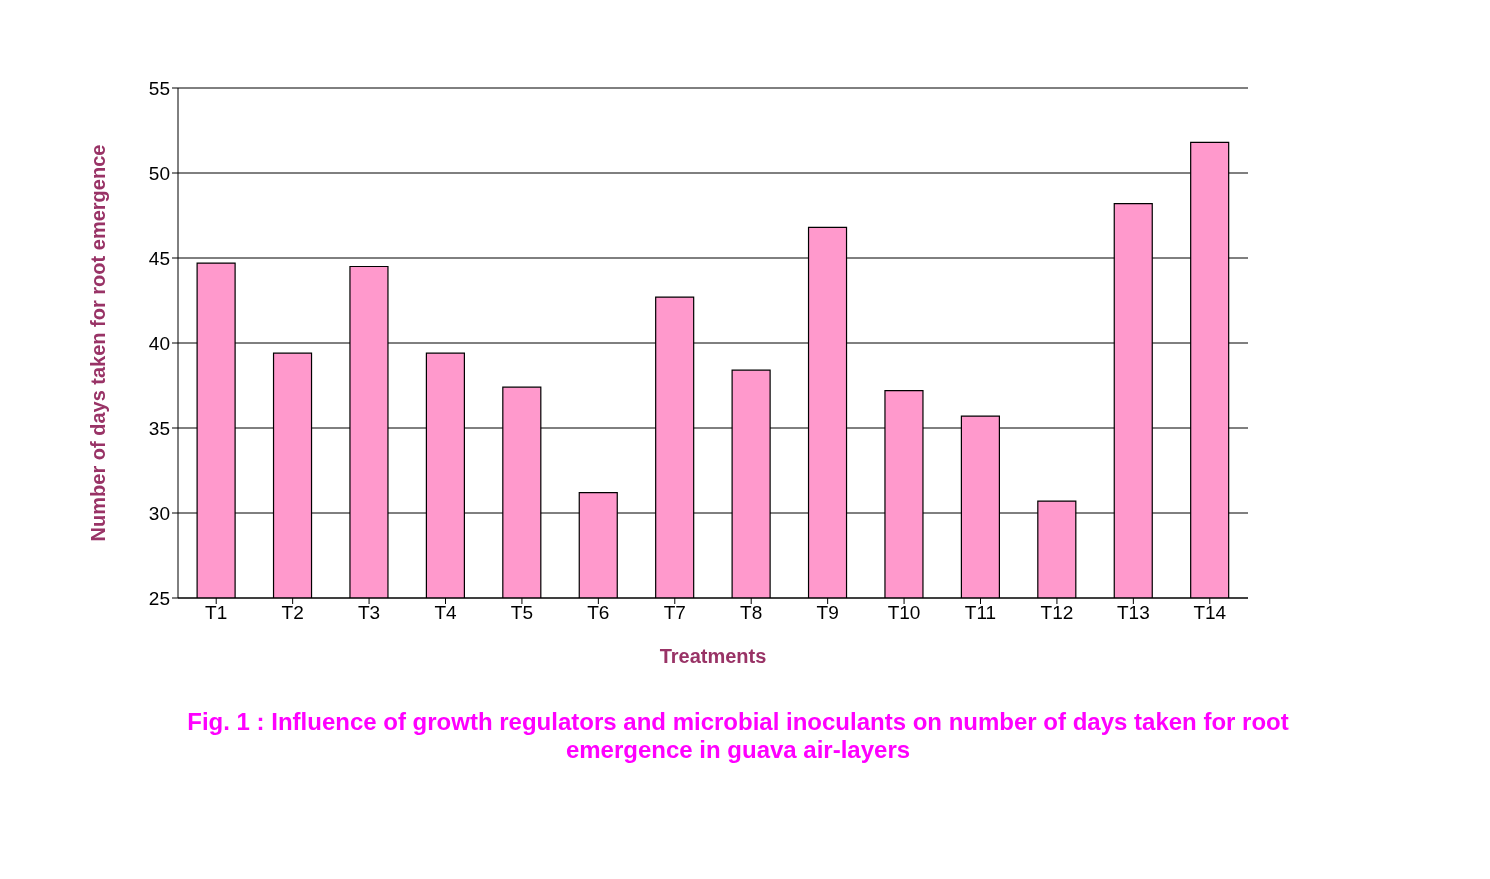 The width and height of the screenshot is (1490, 879). What do you see at coordinates (216, 613) in the screenshot?
I see `x-tick-label: T1` at bounding box center [216, 613].